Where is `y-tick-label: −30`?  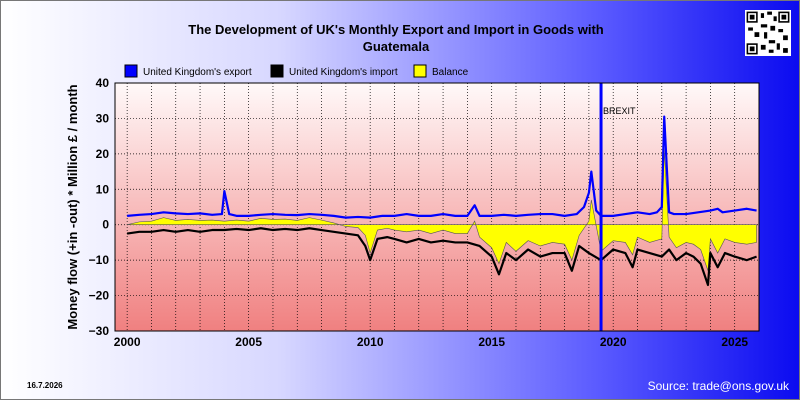
y-tick-label: −30 is located at coordinates (99, 331).